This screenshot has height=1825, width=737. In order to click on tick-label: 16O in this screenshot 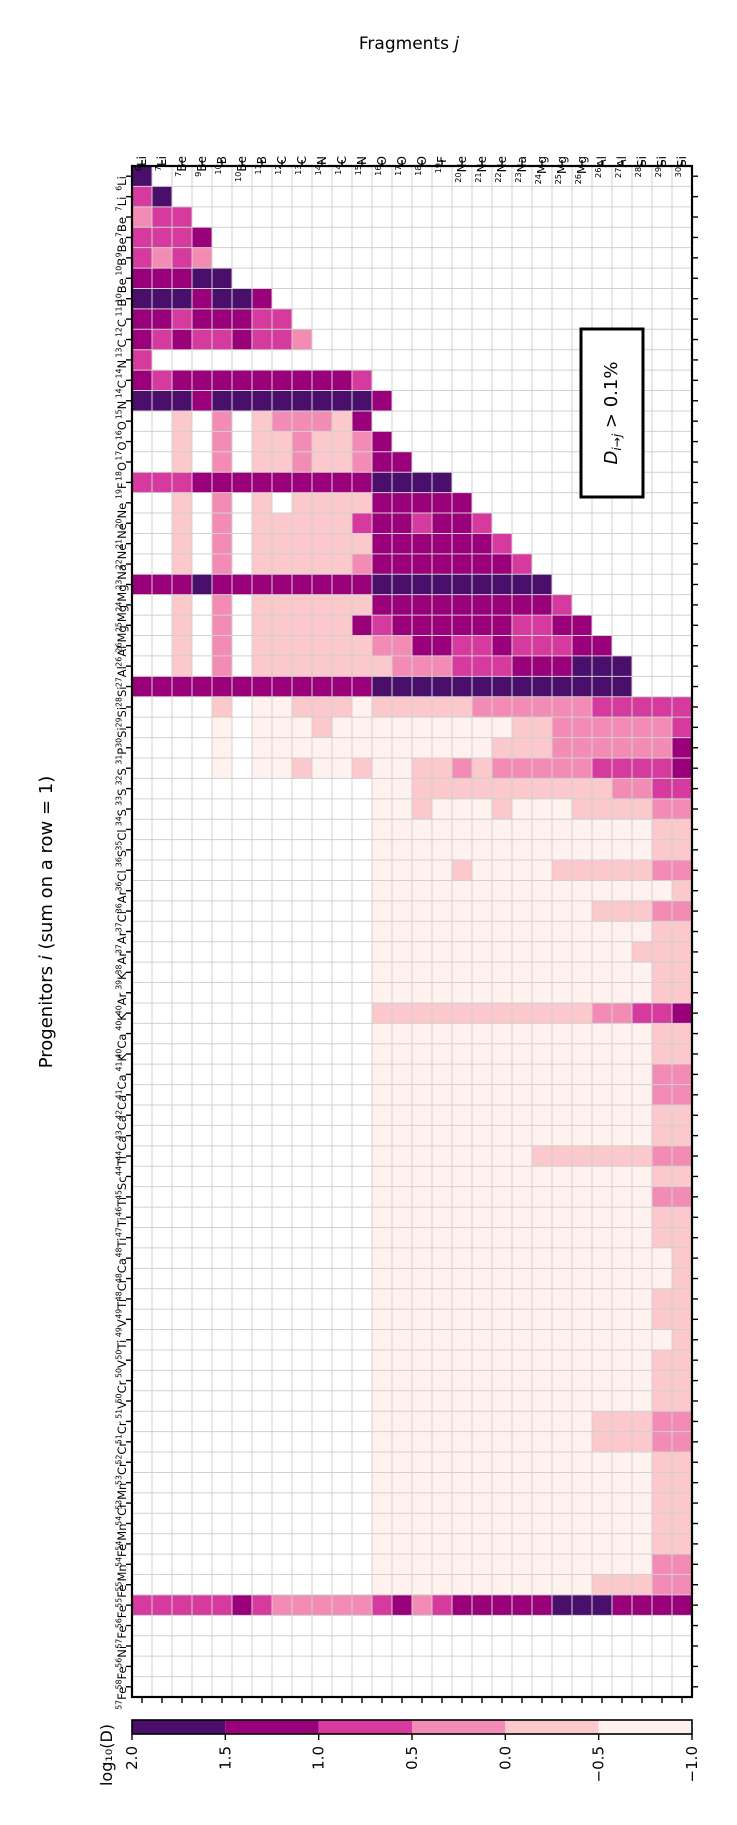, I will do `click(381, 166)`.